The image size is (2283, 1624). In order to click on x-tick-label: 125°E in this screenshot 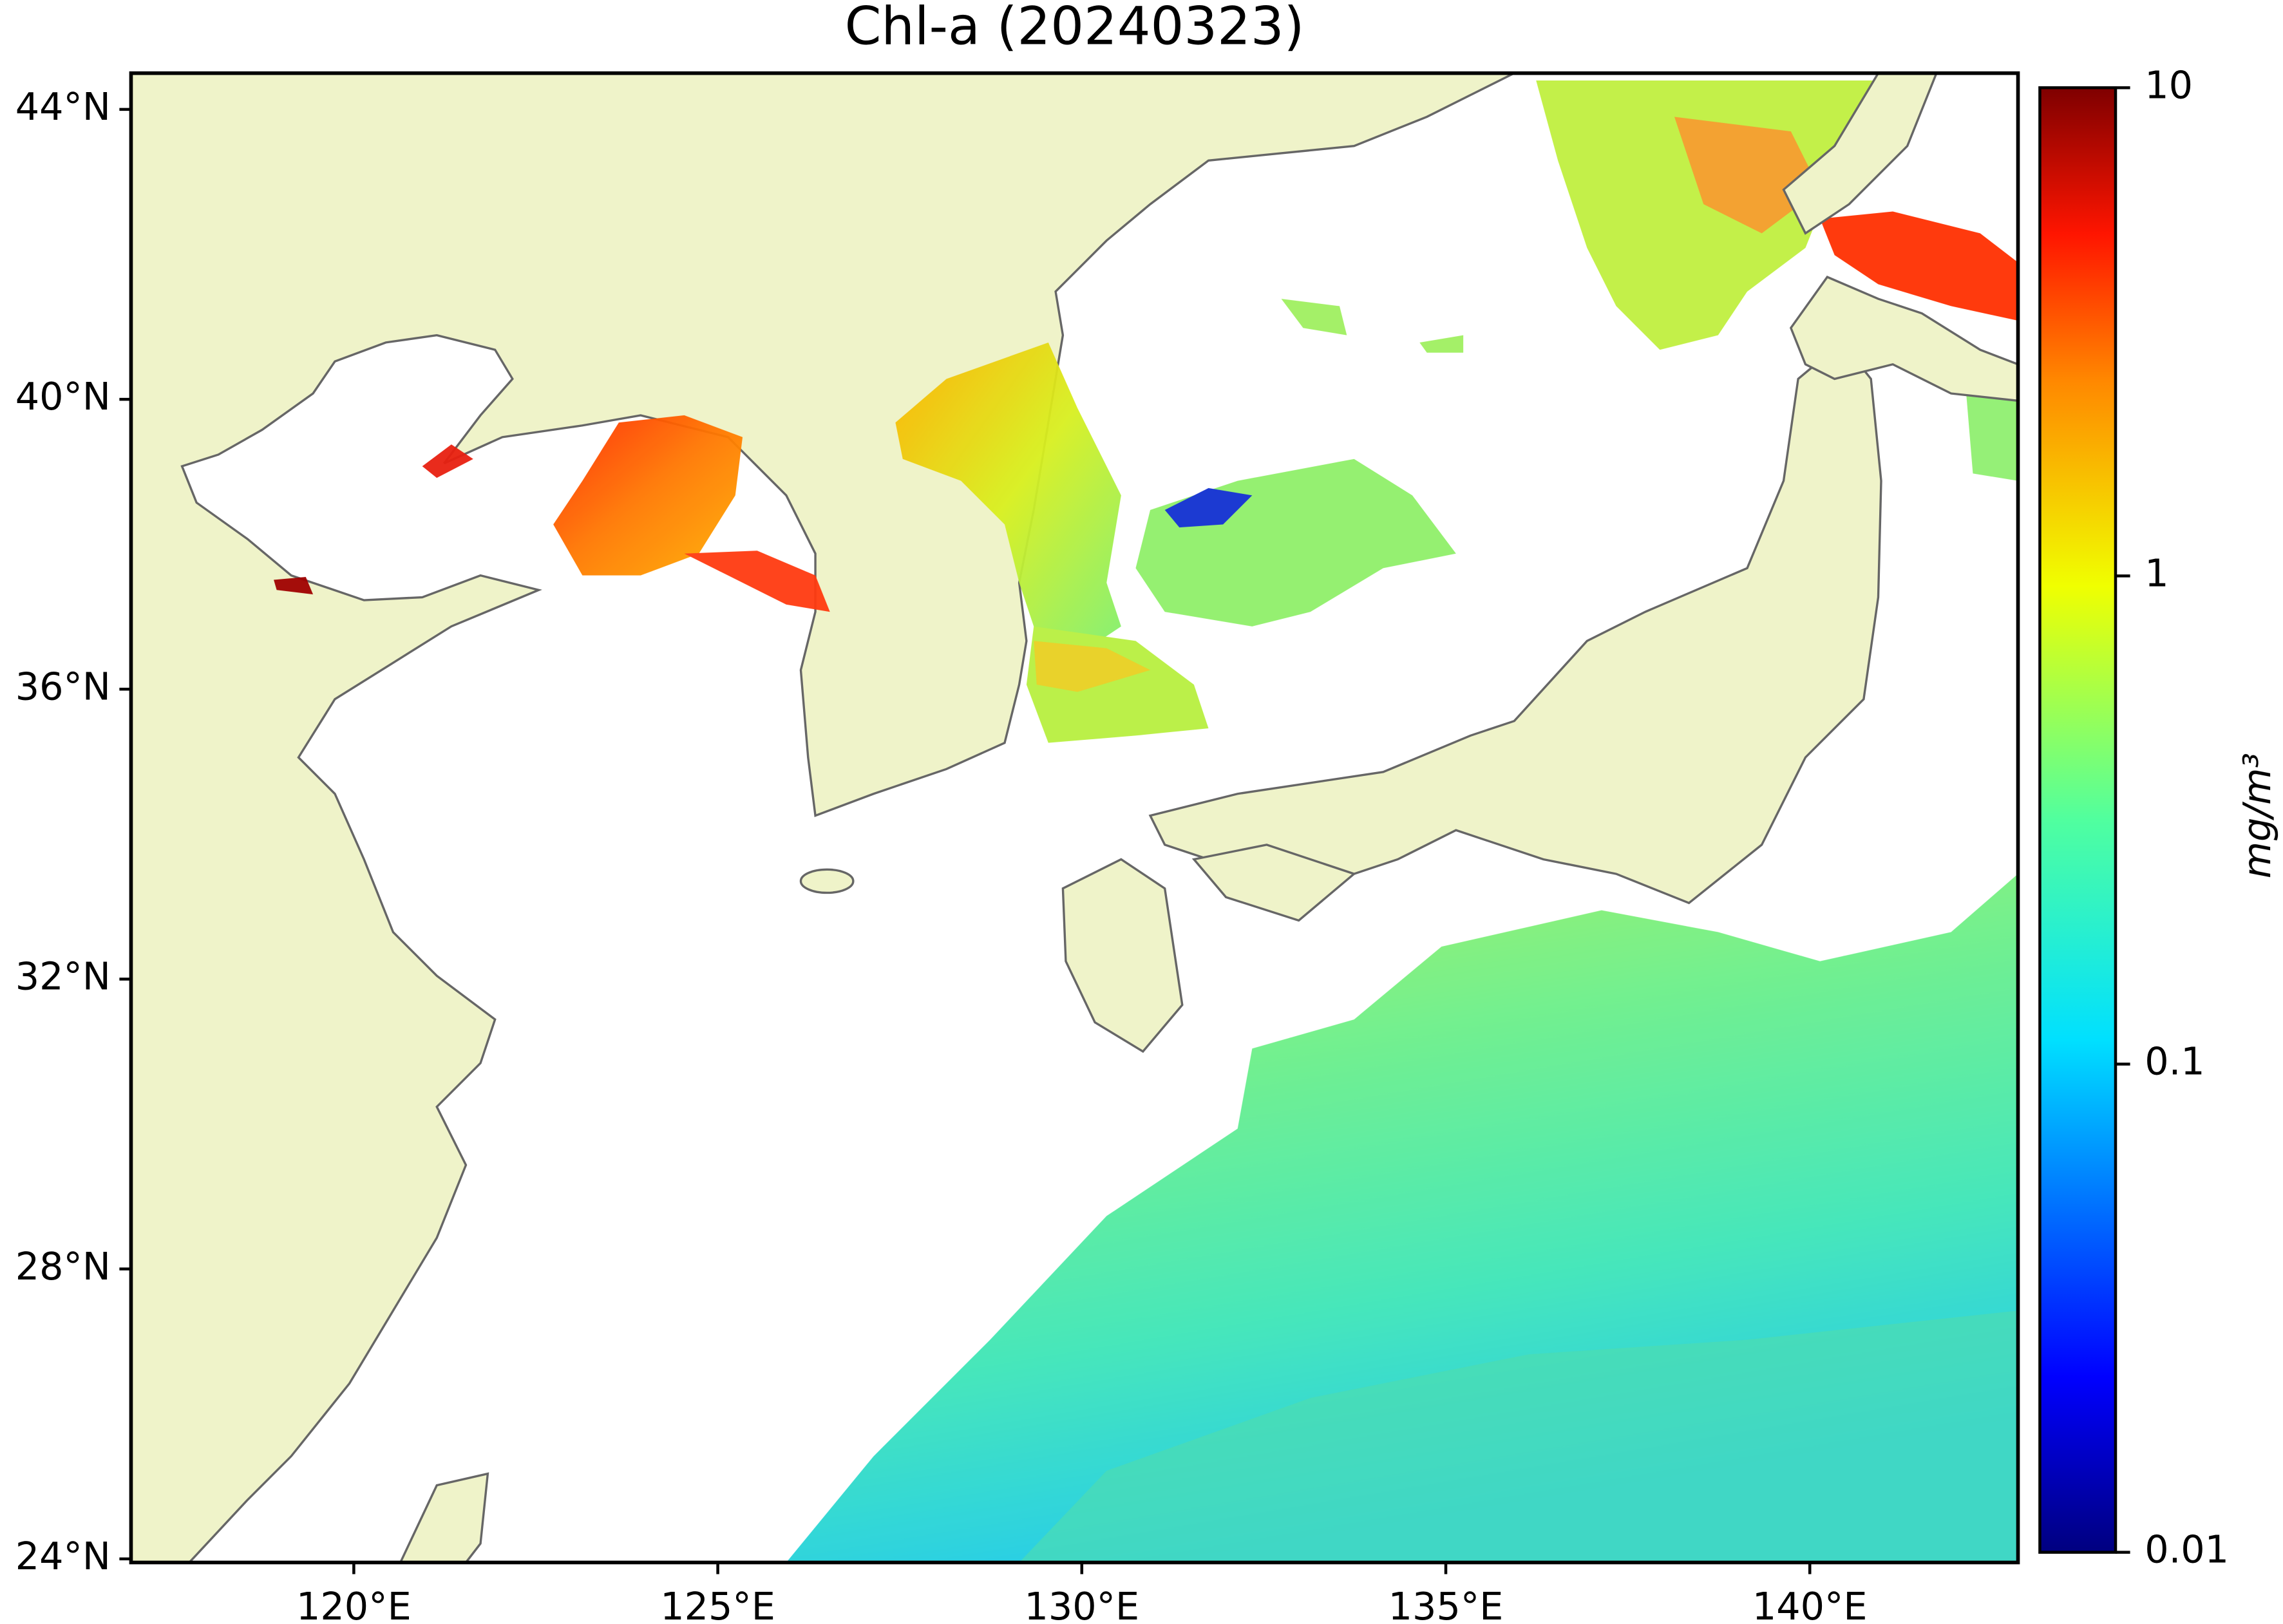, I will do `click(717, 1604)`.